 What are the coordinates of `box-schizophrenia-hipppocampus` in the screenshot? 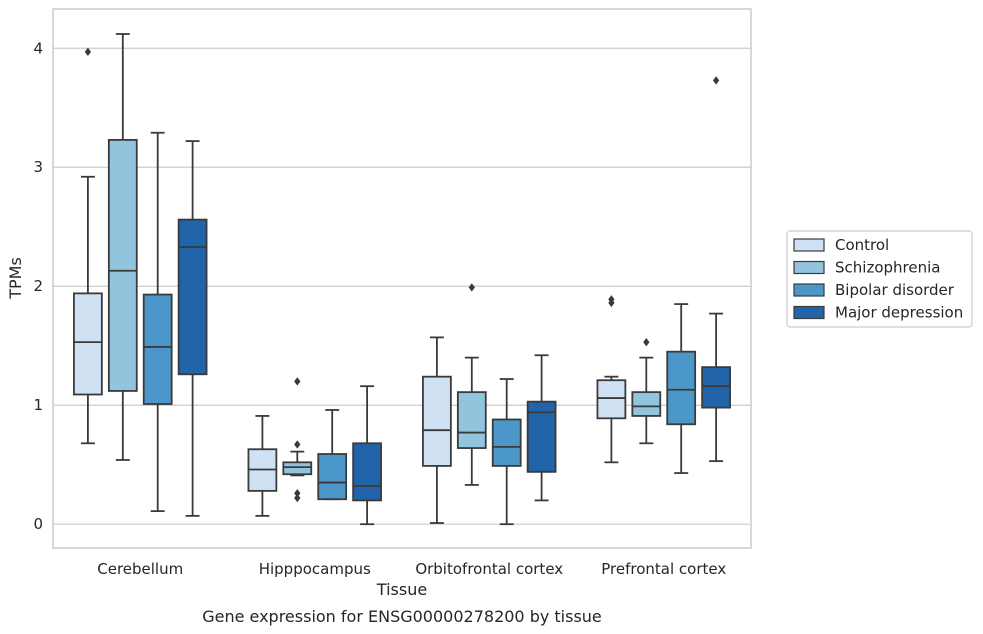 It's located at (297, 440).